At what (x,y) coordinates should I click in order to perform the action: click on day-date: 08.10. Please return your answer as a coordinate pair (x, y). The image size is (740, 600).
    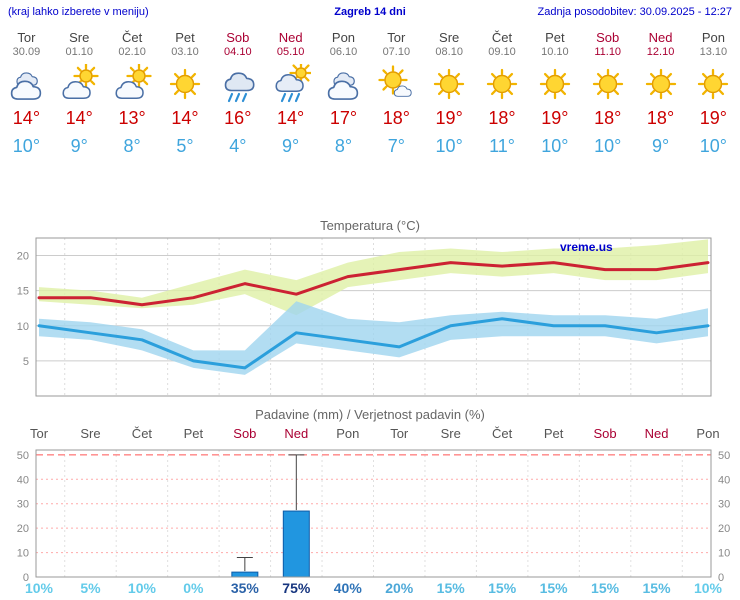
    Looking at the image, I should click on (449, 52).